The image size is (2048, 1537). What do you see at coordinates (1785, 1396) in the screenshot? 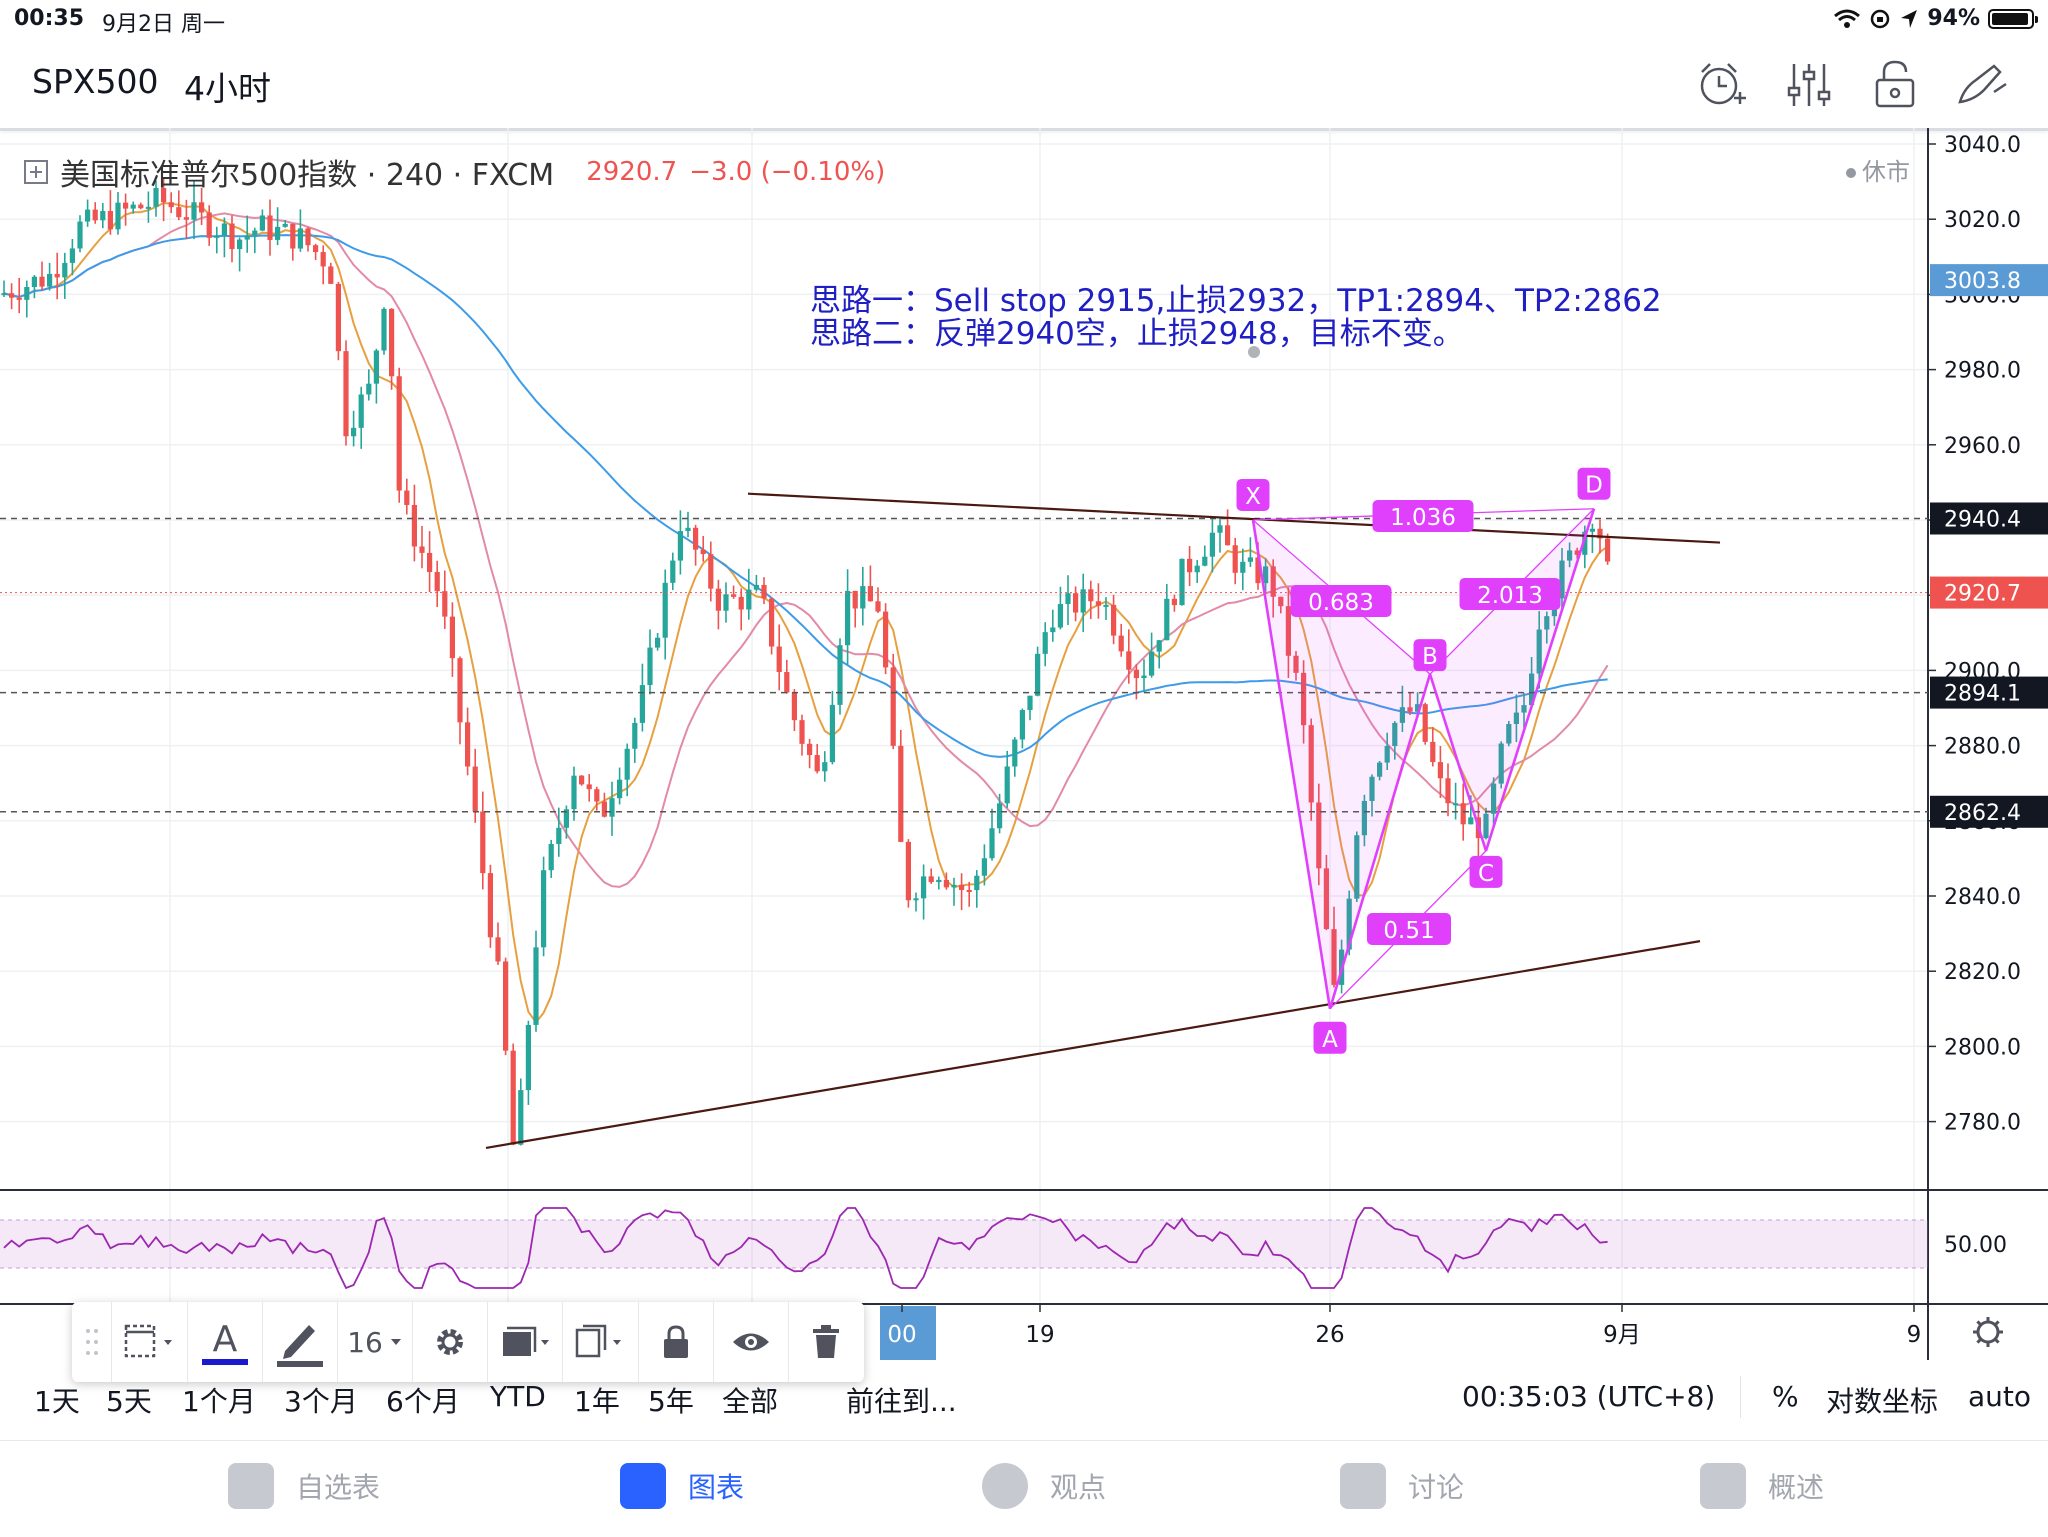
I see `percent-scale-toggle: %` at bounding box center [1785, 1396].